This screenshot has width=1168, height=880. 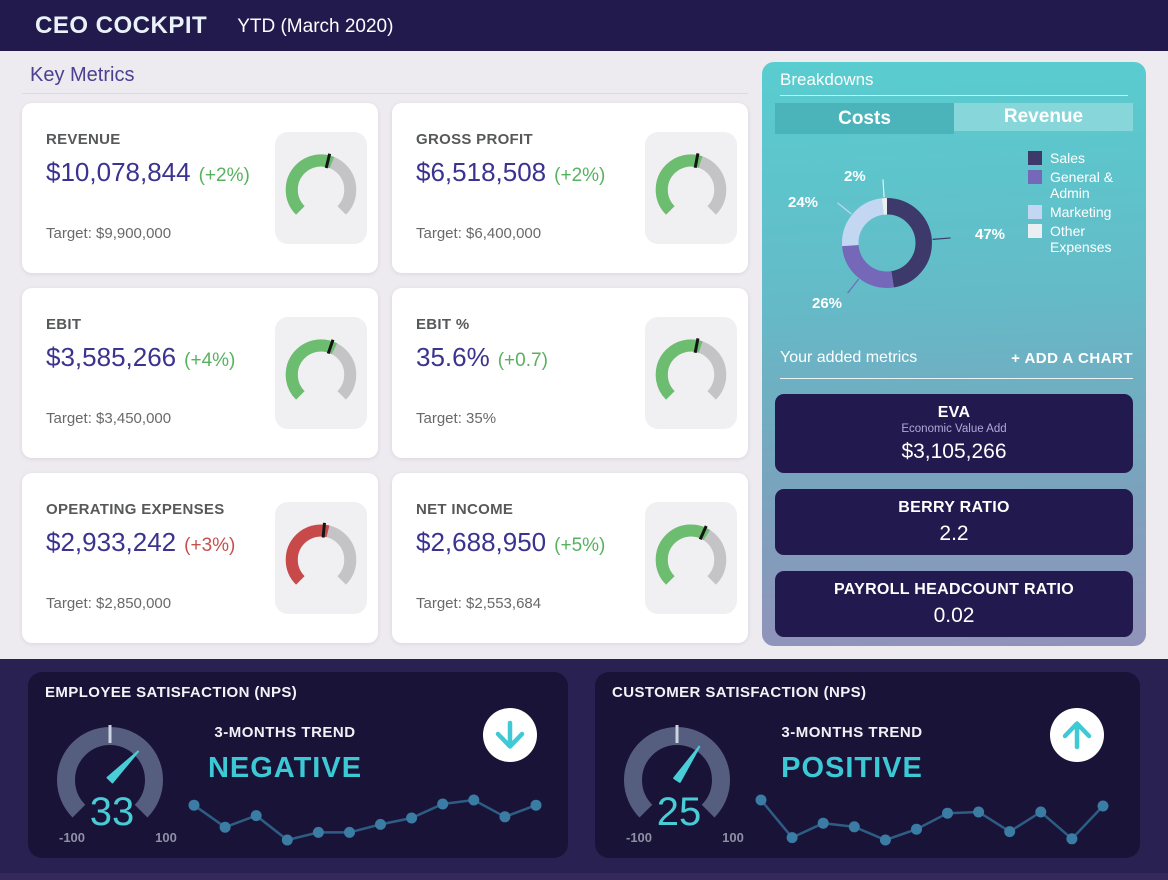 I want to click on metric-label: EBIT %, so click(x=443, y=324).